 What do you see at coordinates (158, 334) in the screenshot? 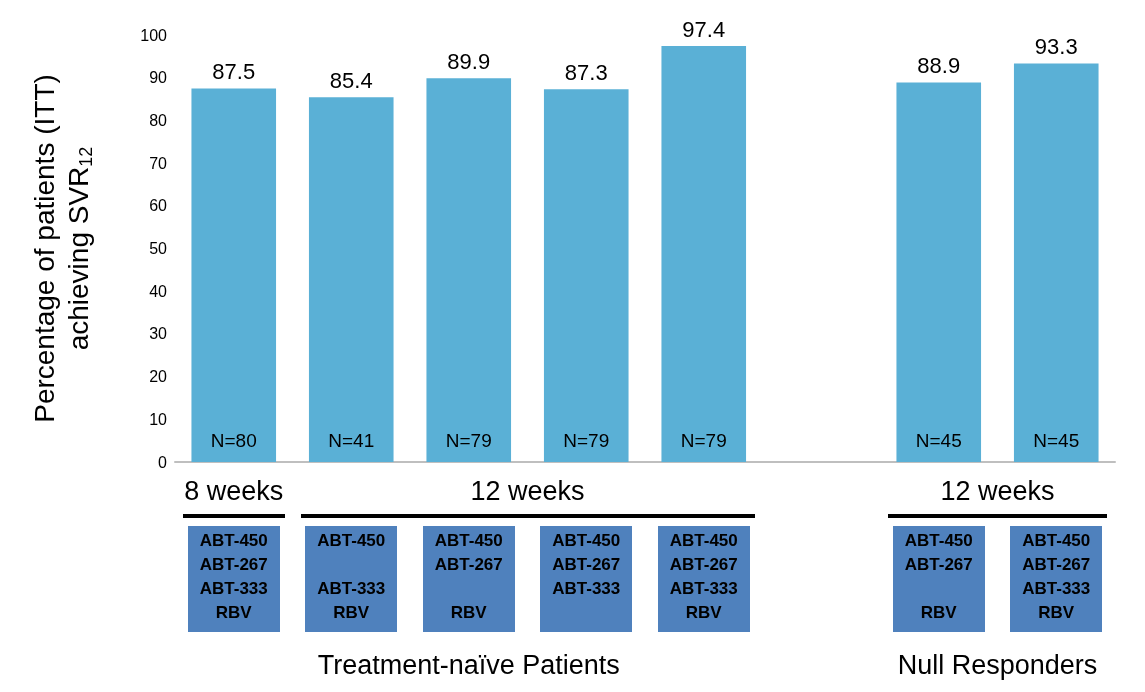
I see `y-tick-label: 30` at bounding box center [158, 334].